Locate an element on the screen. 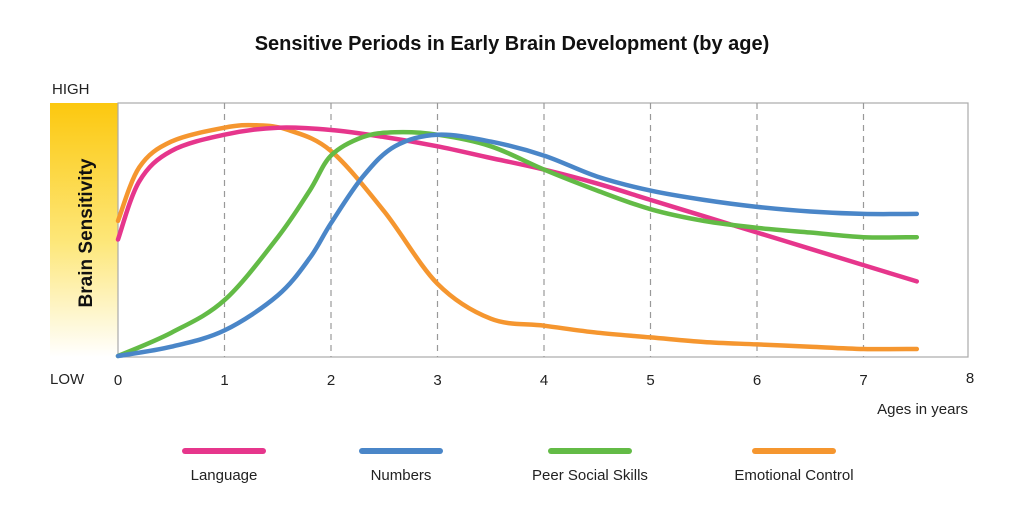 The height and width of the screenshot is (512, 1024). legend-label: Peer Social Skills is located at coordinates (590, 475).